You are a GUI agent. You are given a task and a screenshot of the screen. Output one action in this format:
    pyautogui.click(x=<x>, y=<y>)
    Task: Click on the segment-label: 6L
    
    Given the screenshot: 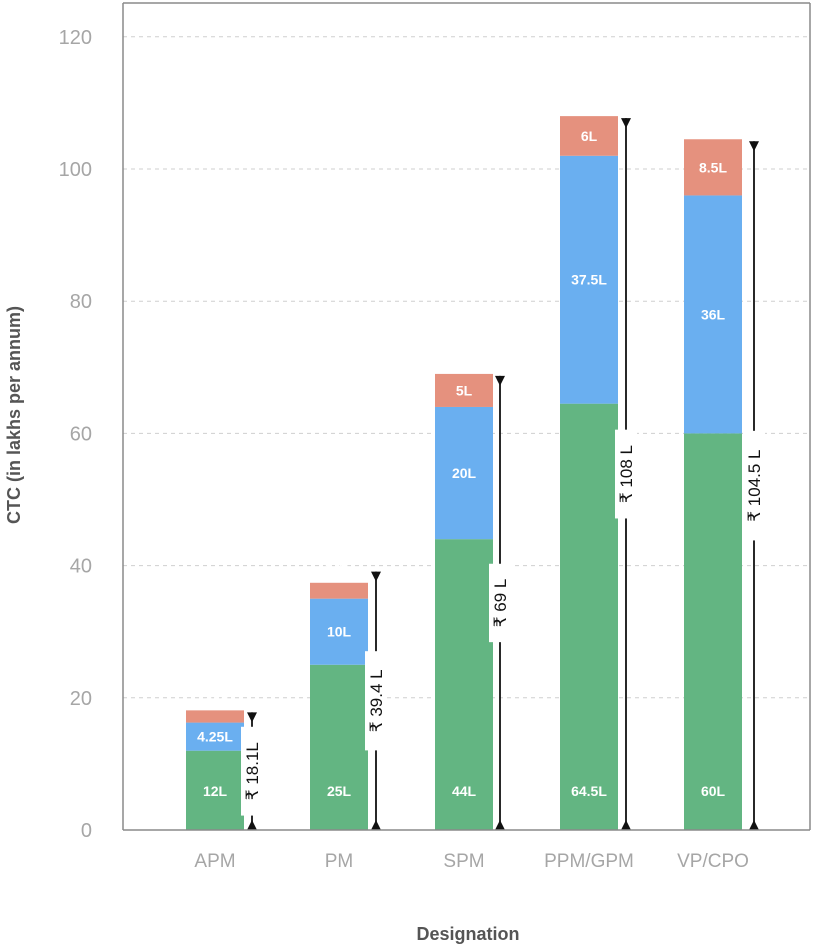 What is the action you would take?
    pyautogui.click(x=589, y=136)
    